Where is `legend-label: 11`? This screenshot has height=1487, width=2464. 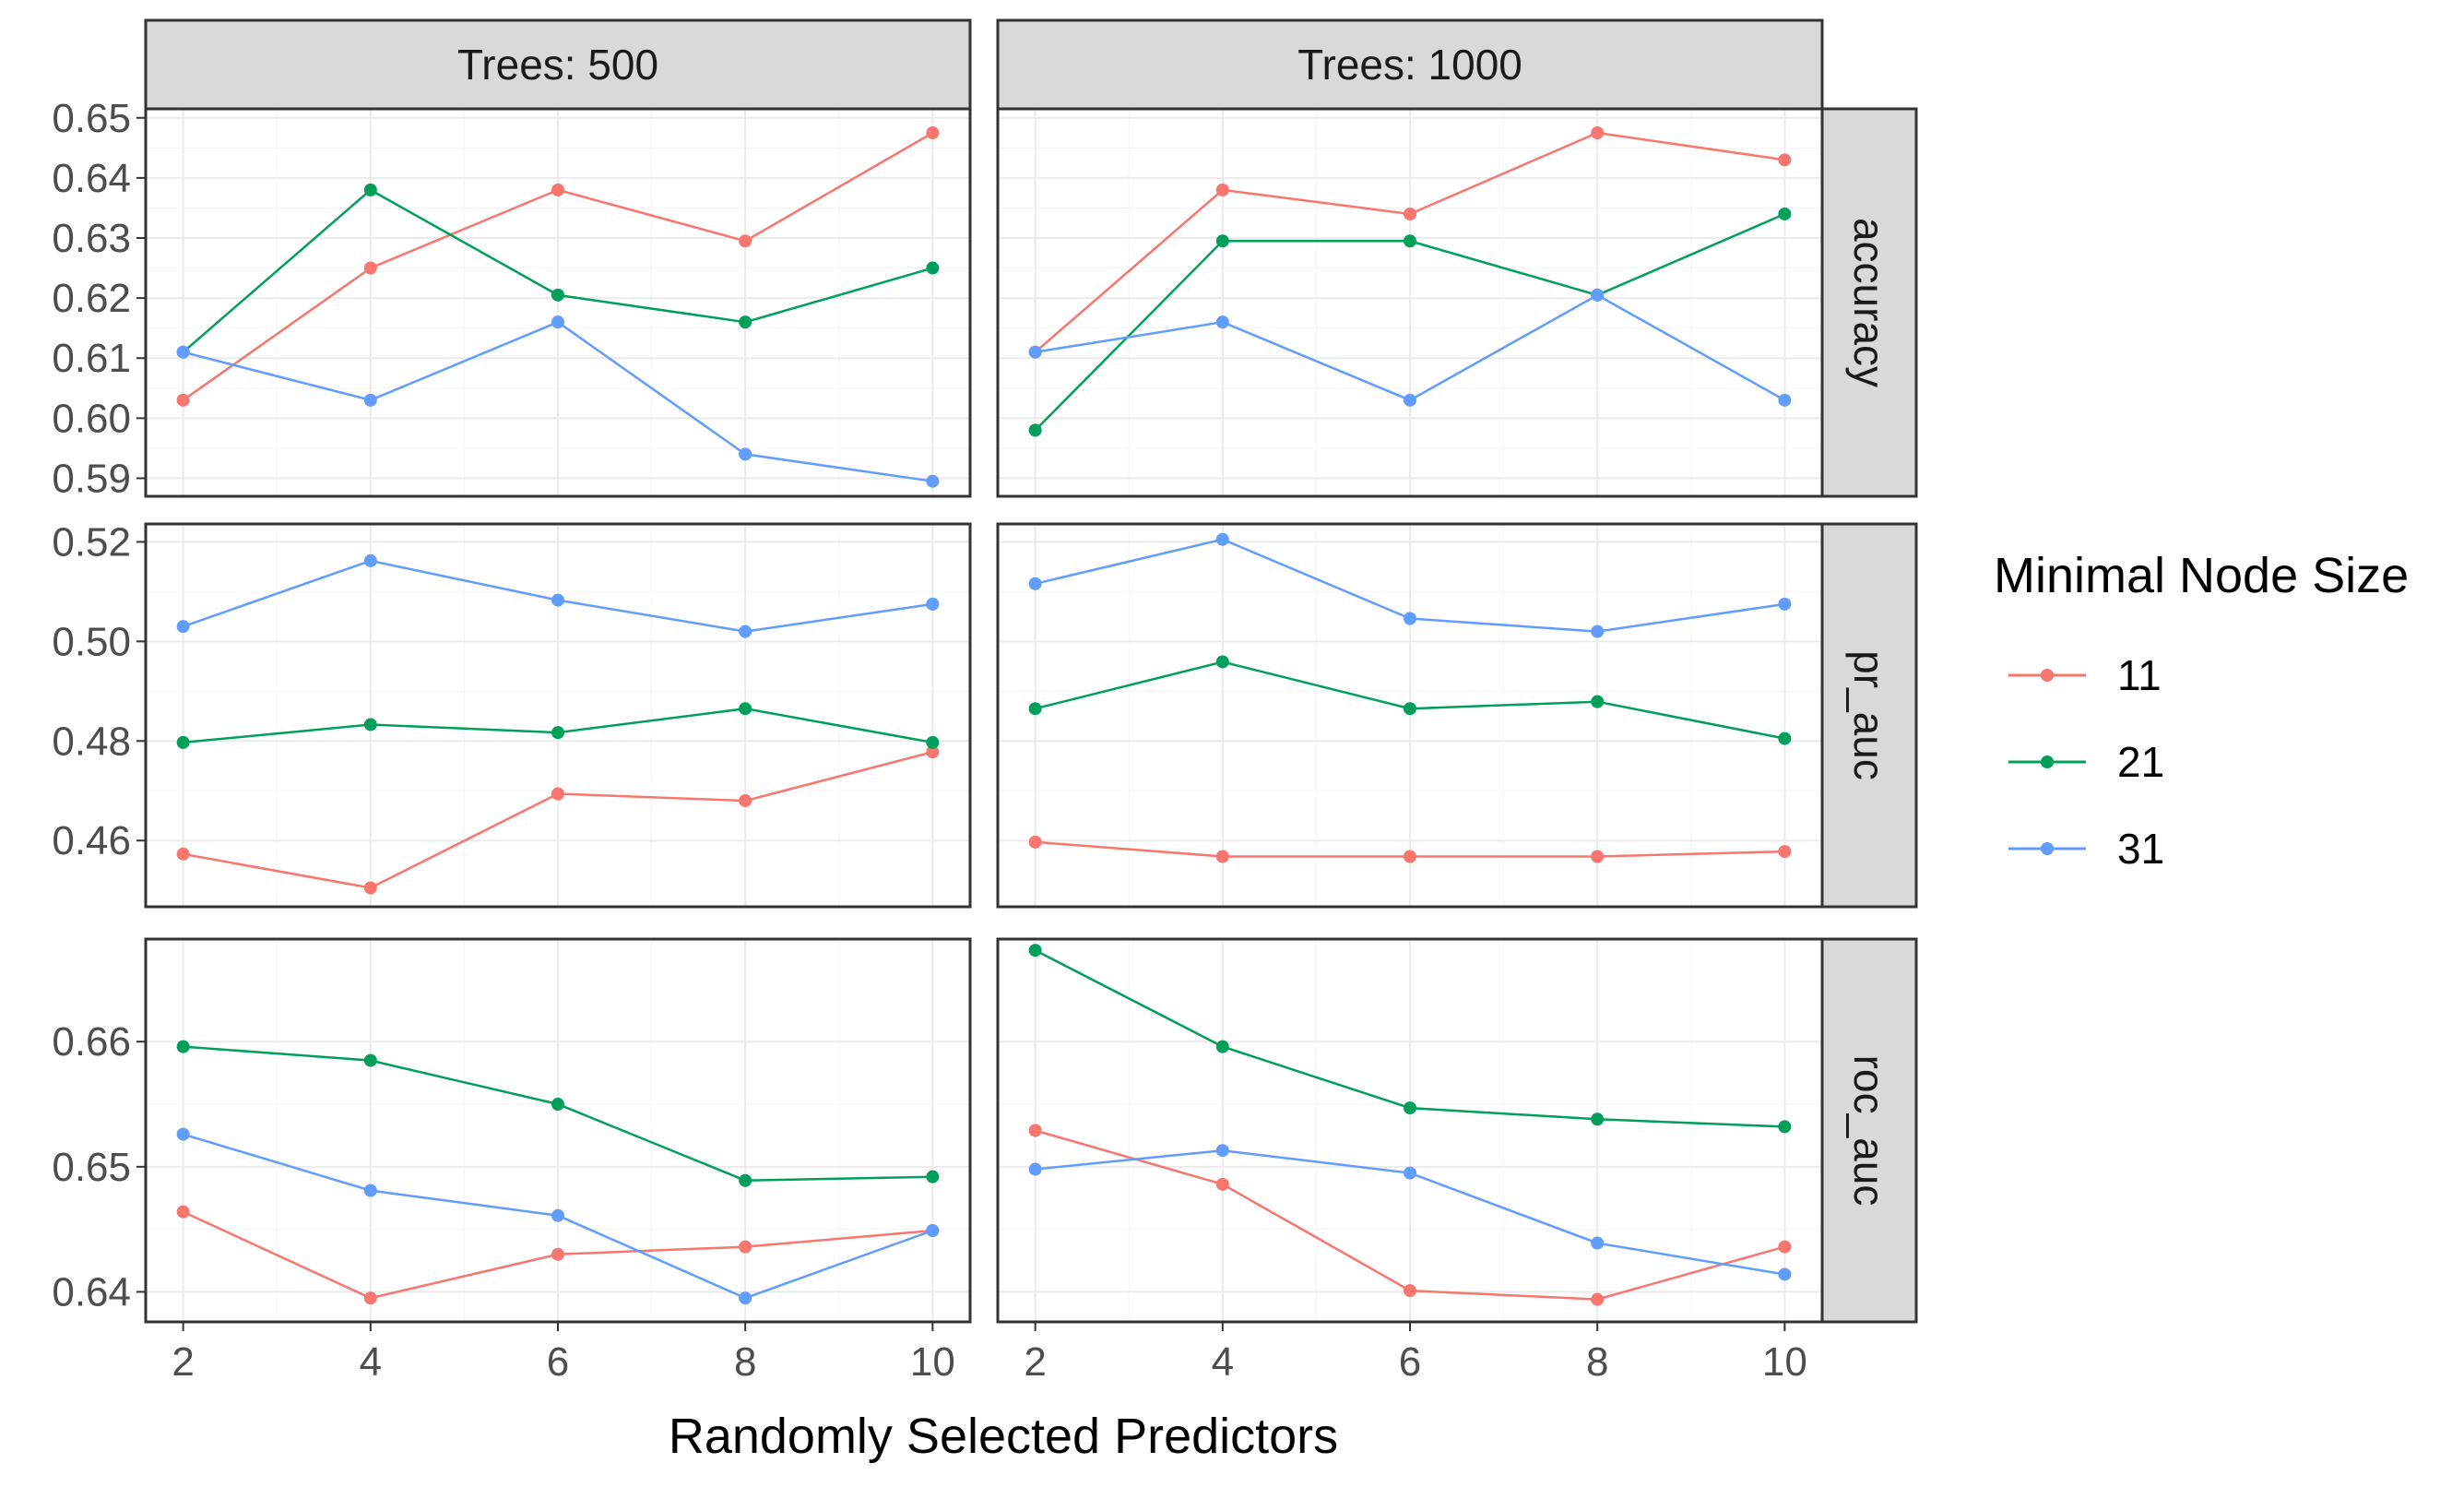 legend-label: 11 is located at coordinates (2140, 675).